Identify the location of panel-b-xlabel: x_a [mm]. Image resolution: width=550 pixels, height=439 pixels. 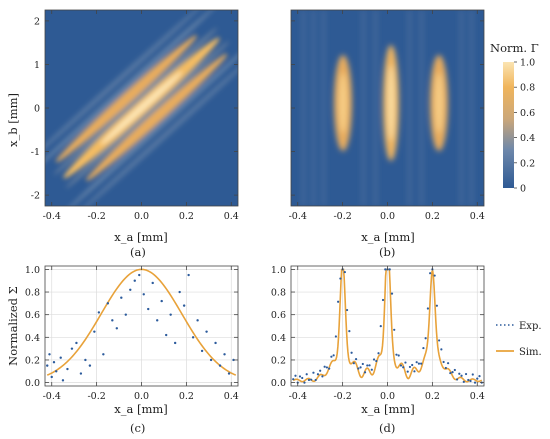
(388, 237).